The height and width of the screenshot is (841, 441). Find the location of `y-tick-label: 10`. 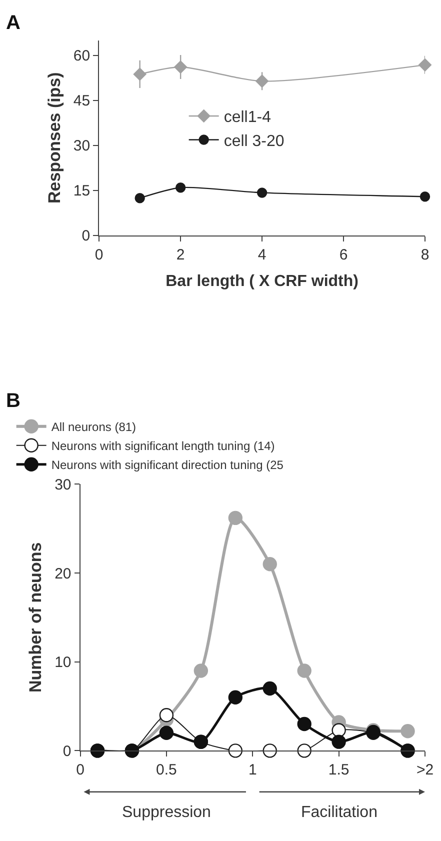

y-tick-label: 10 is located at coordinates (63, 663).